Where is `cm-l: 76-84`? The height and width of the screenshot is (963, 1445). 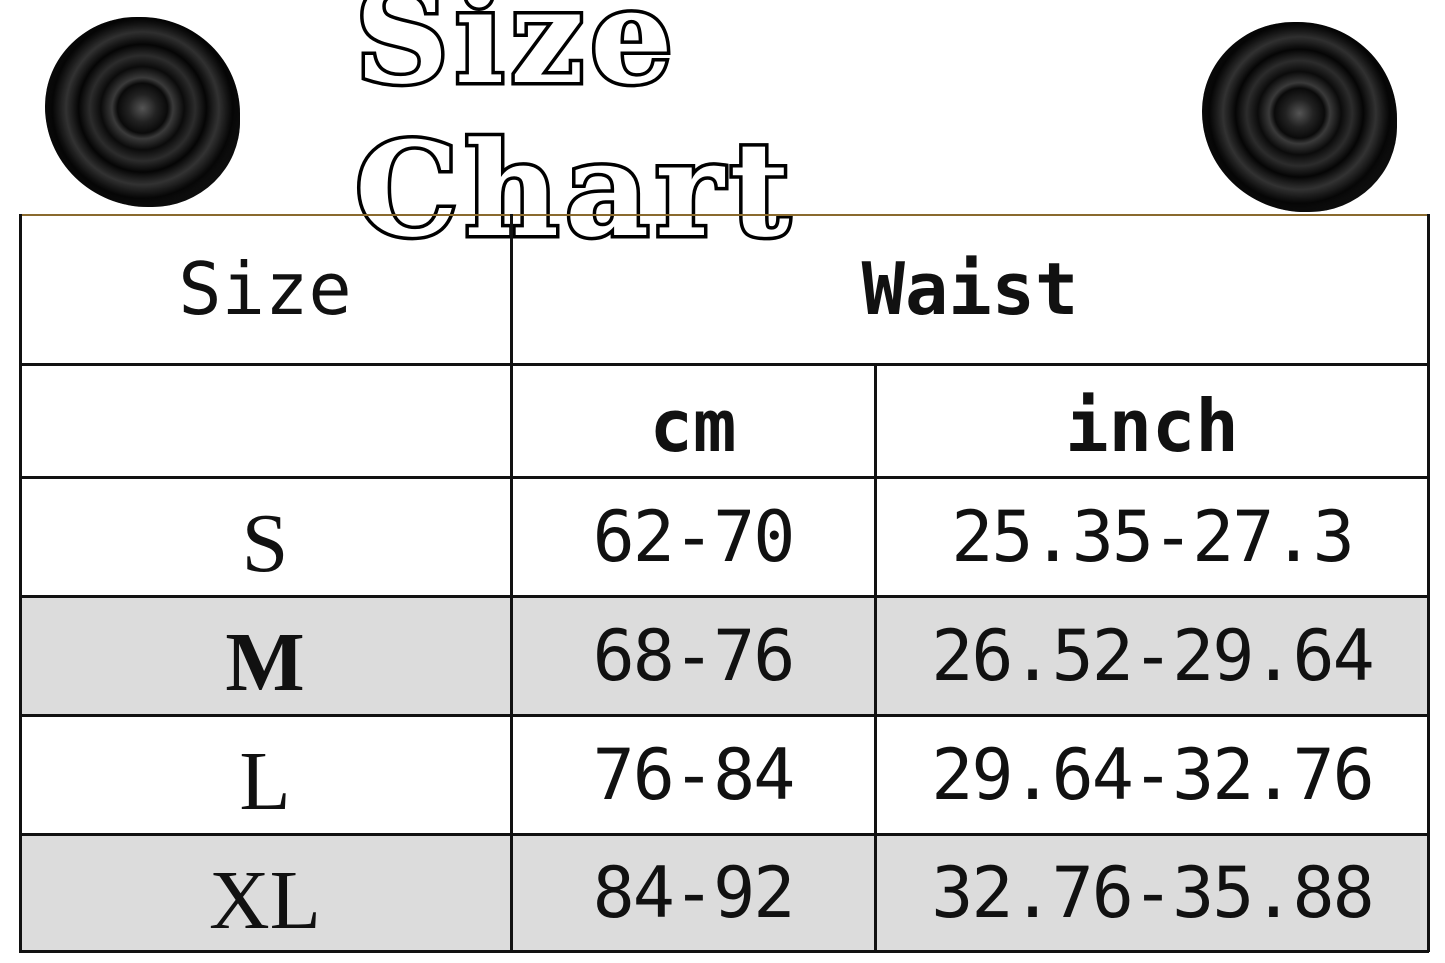 cm-l: 76-84 is located at coordinates (694, 774).